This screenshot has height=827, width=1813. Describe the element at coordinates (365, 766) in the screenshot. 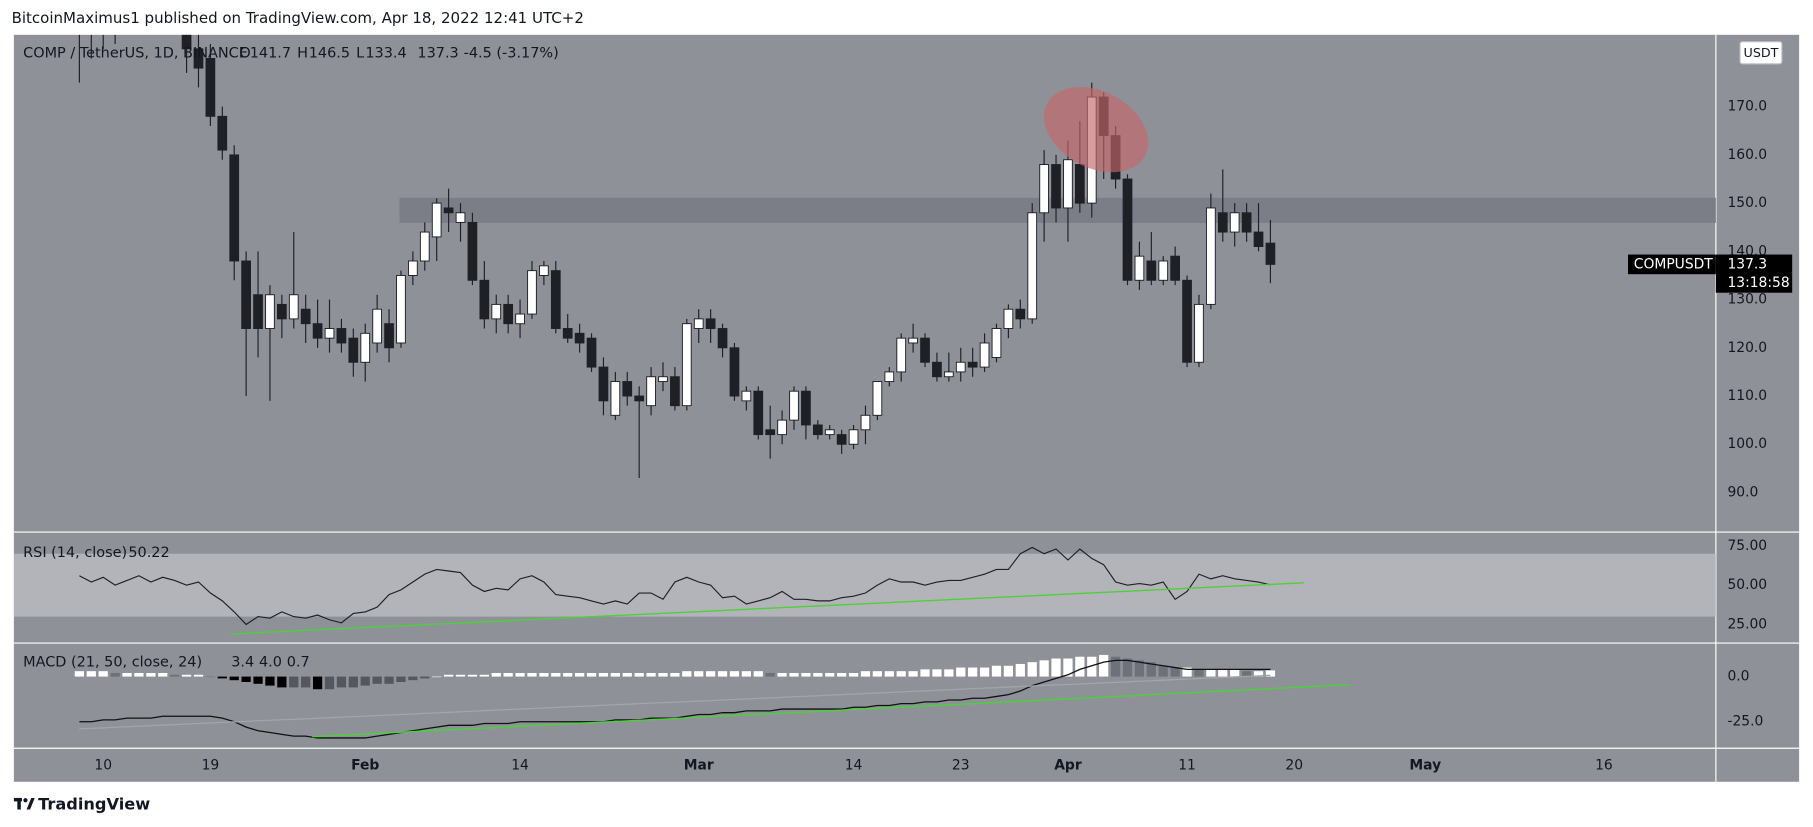

I see `x-tick-label: Feb` at that location.